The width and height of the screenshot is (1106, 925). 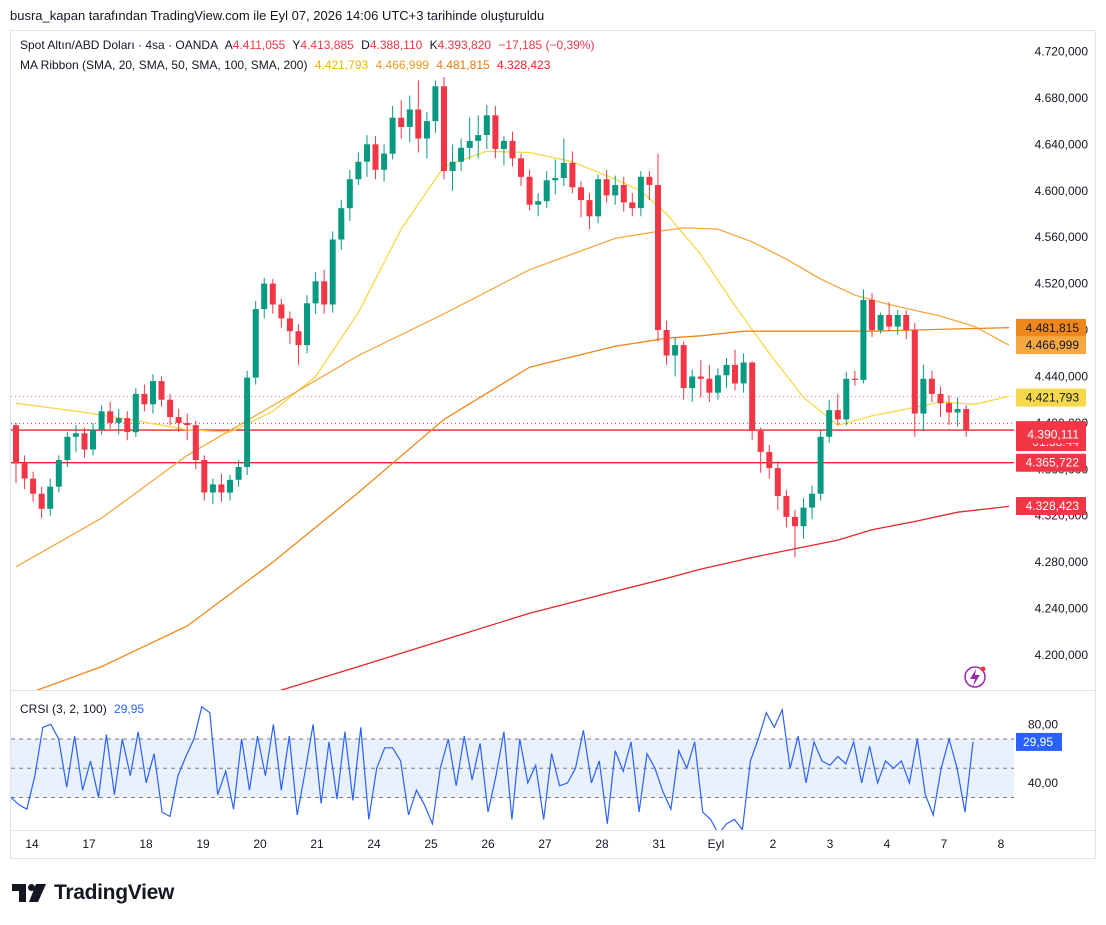 What do you see at coordinates (93, 893) in the screenshot?
I see `tradingview-logo: TradingView` at bounding box center [93, 893].